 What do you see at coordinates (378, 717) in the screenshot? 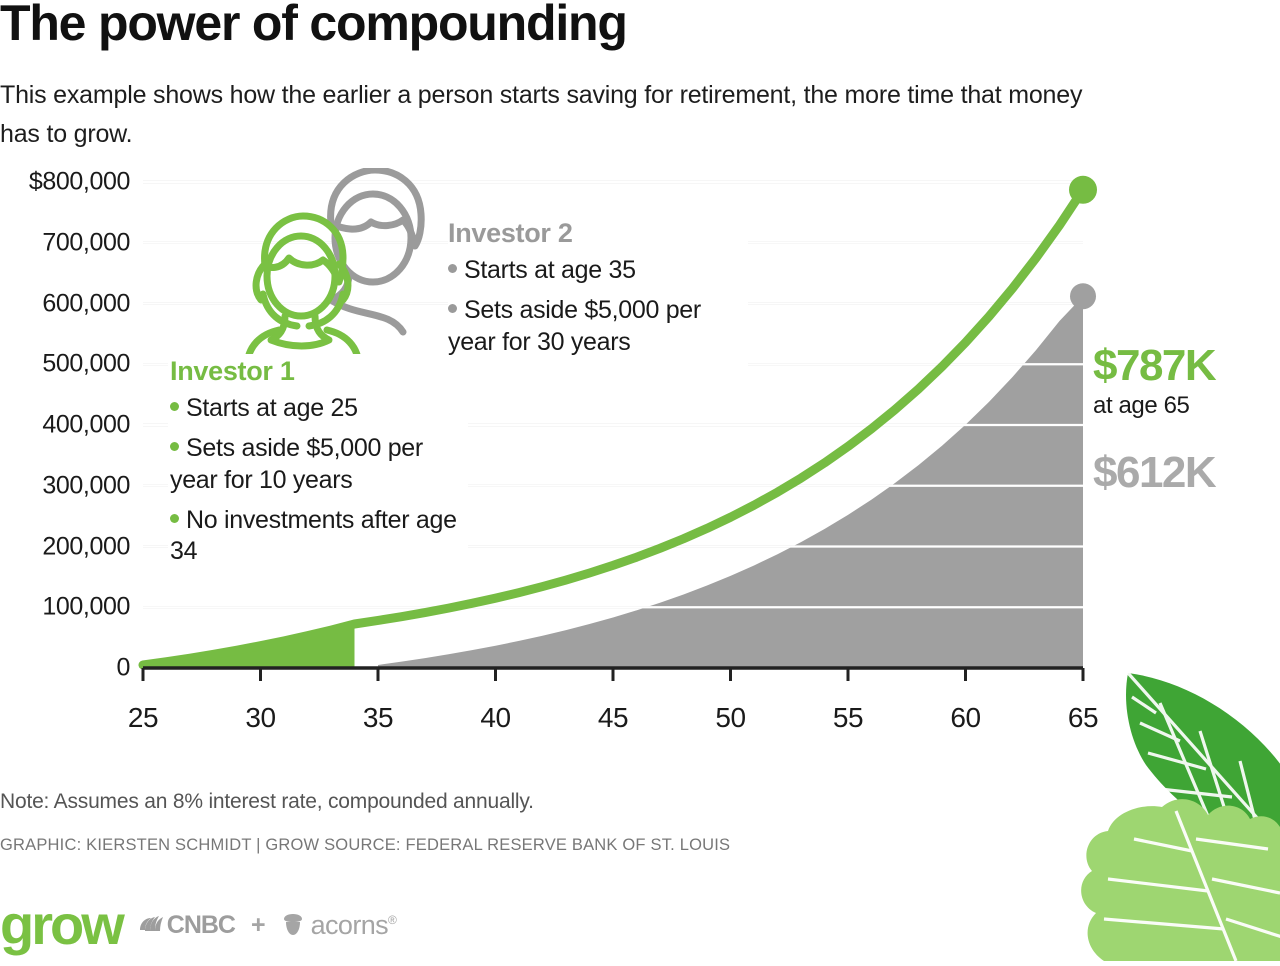
I see `x-axis-tick-label: 35` at bounding box center [378, 717].